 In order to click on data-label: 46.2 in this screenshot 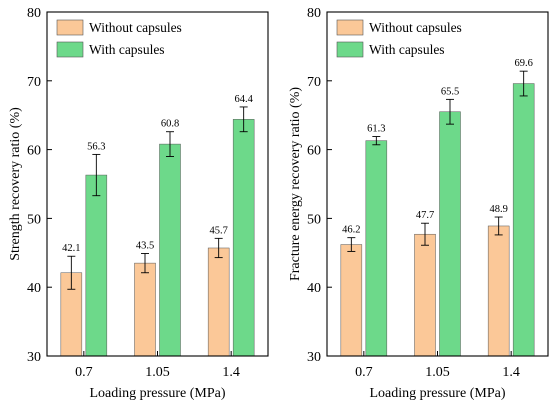, I will do `click(351, 230)`.